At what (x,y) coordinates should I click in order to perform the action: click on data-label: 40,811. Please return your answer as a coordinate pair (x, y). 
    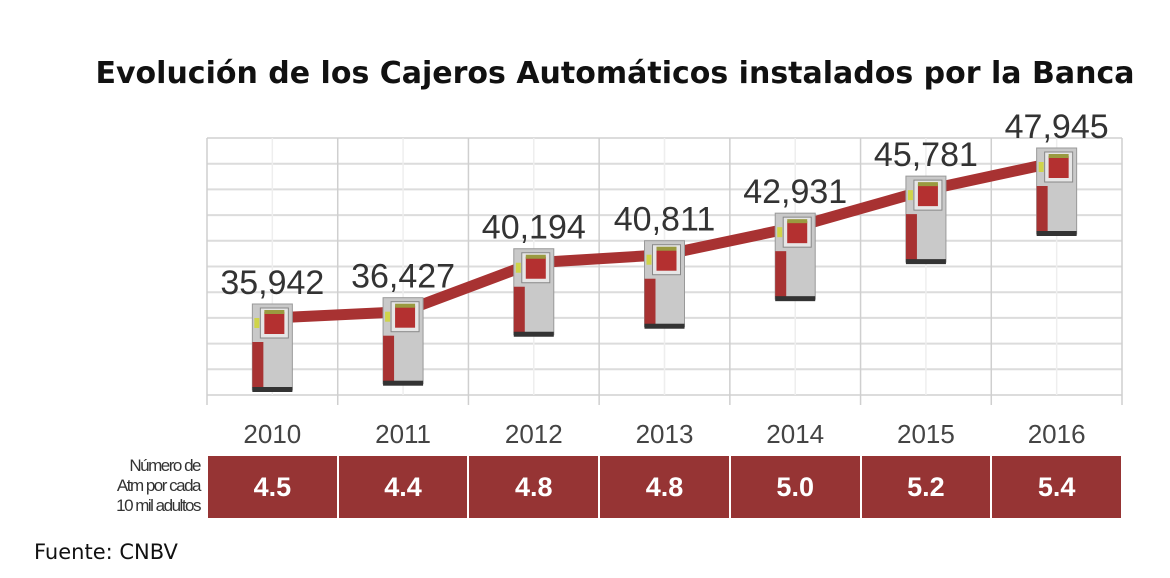
    Looking at the image, I should click on (664, 220).